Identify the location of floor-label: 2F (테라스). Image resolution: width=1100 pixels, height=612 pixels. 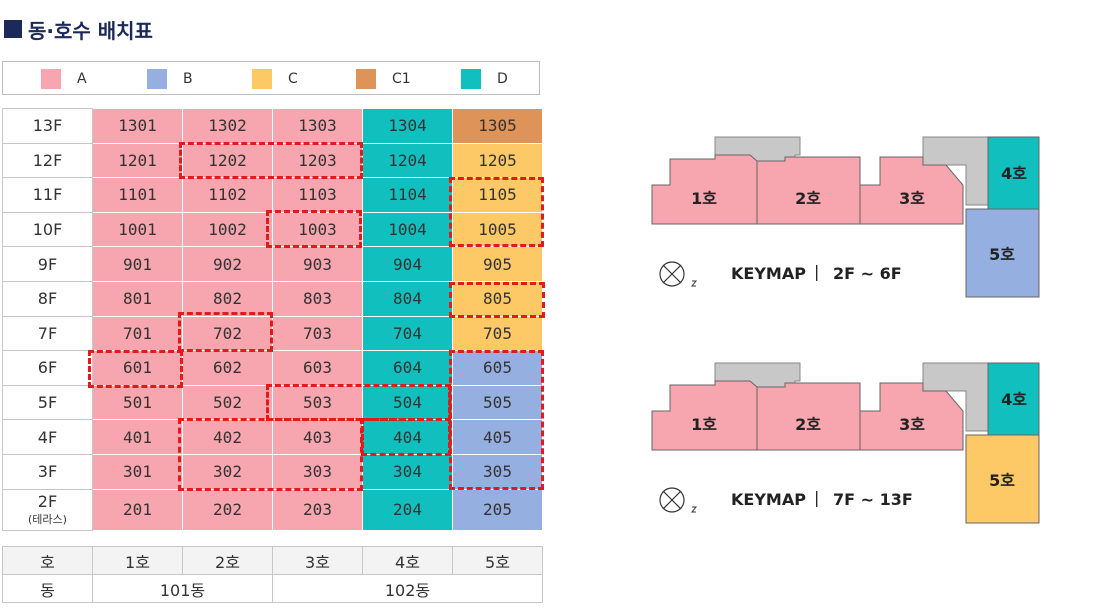
(47, 509).